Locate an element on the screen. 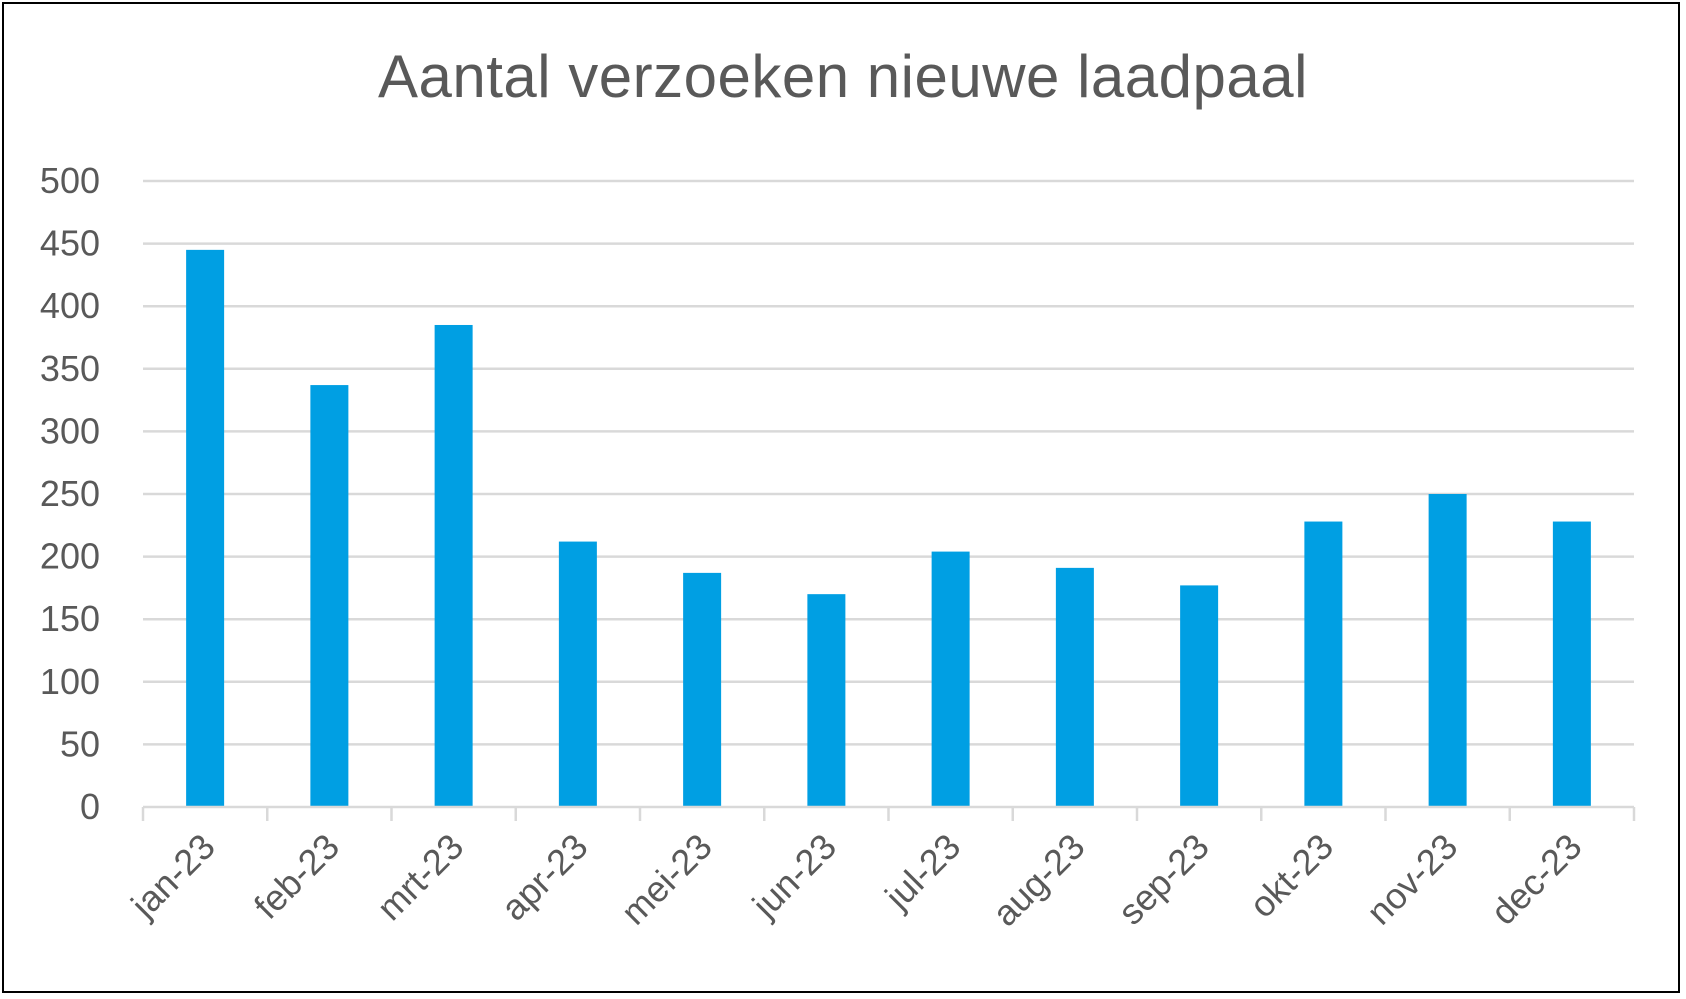 The width and height of the screenshot is (1686, 999). y-tick-label: 400 is located at coordinates (70, 305).